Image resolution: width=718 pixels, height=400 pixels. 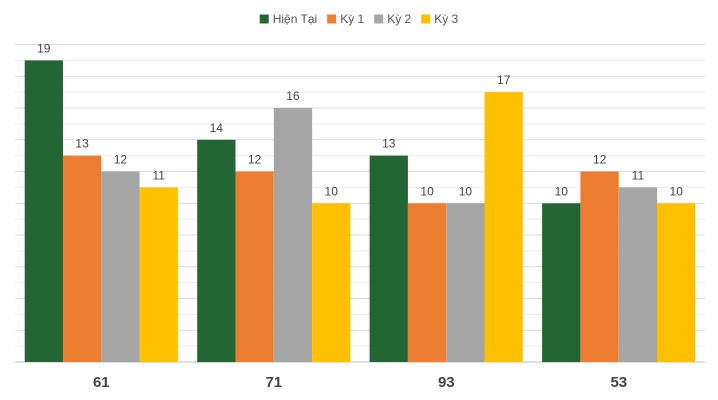 I want to click on legend-item: Kỳ 1, so click(x=346, y=19).